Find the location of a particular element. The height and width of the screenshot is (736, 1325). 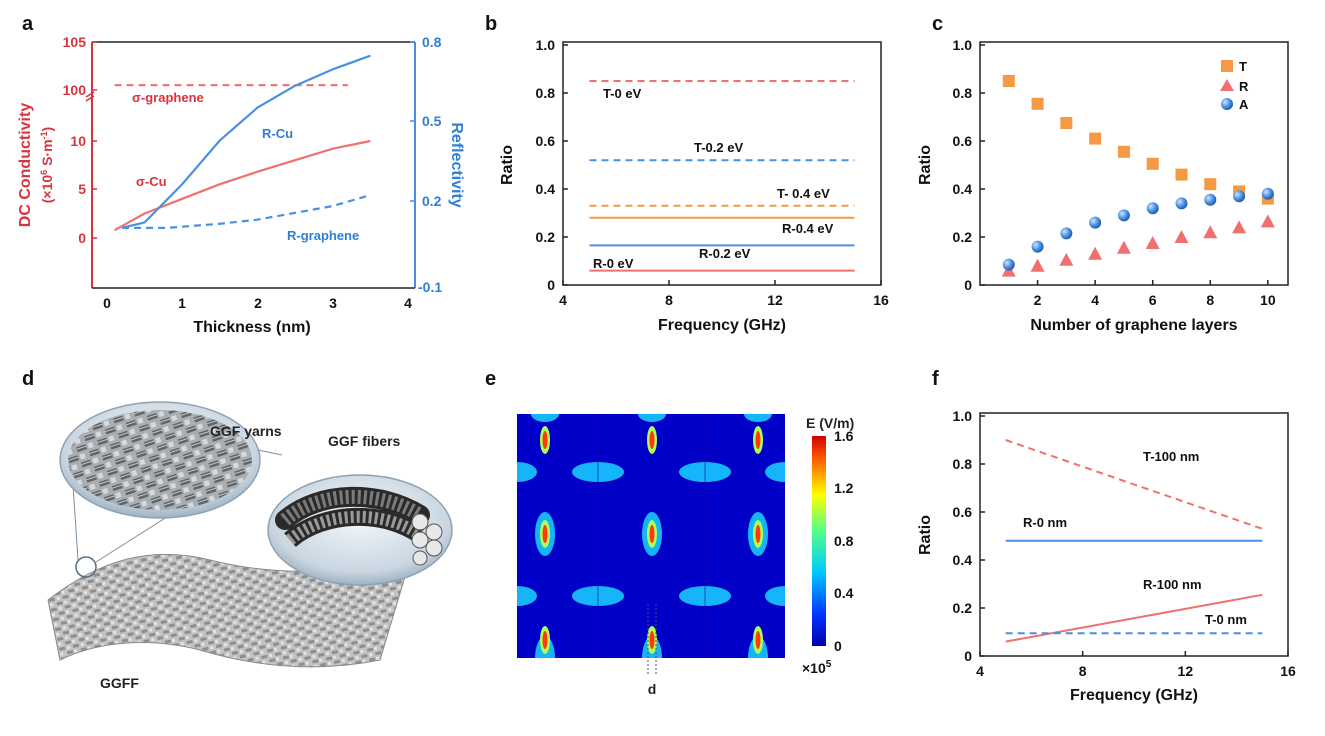

ggff-illustration: GGF yarns GGF fibers GGFF is located at coordinates (250, 546).